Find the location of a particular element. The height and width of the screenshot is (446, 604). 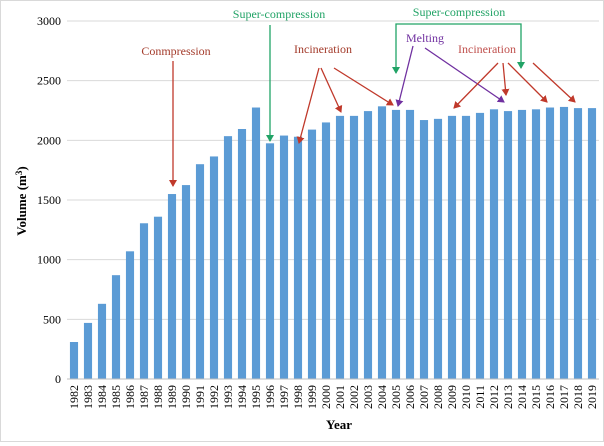

x-tick-label-1998: 1998 is located at coordinates (298, 397).